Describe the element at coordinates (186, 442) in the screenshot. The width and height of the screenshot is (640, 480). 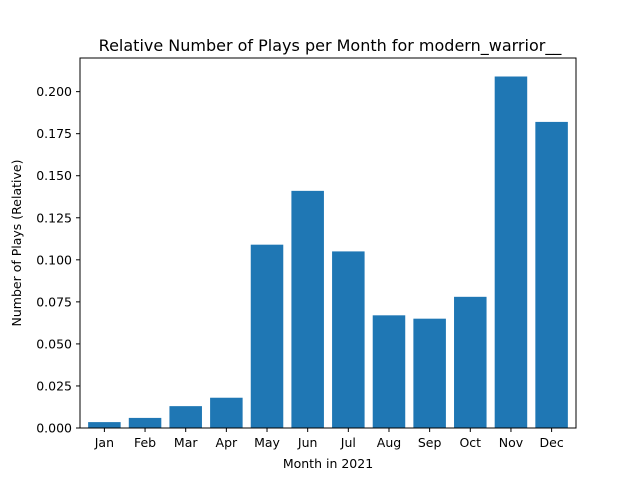
I see `x-tick-label: Mar` at that location.